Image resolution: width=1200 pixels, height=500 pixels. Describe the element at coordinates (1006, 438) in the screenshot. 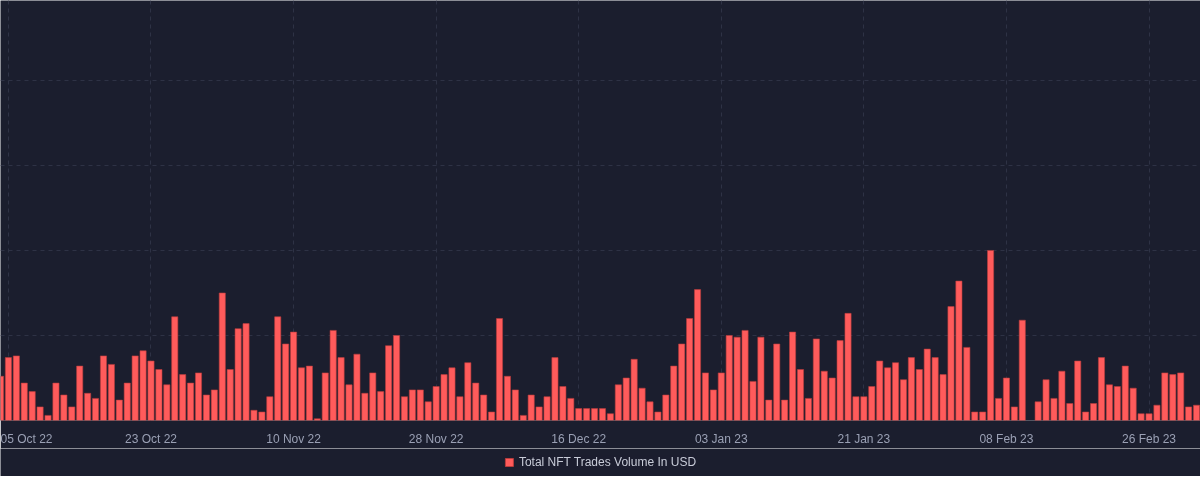

I see `x-tick-label: 08 Feb 23` at that location.